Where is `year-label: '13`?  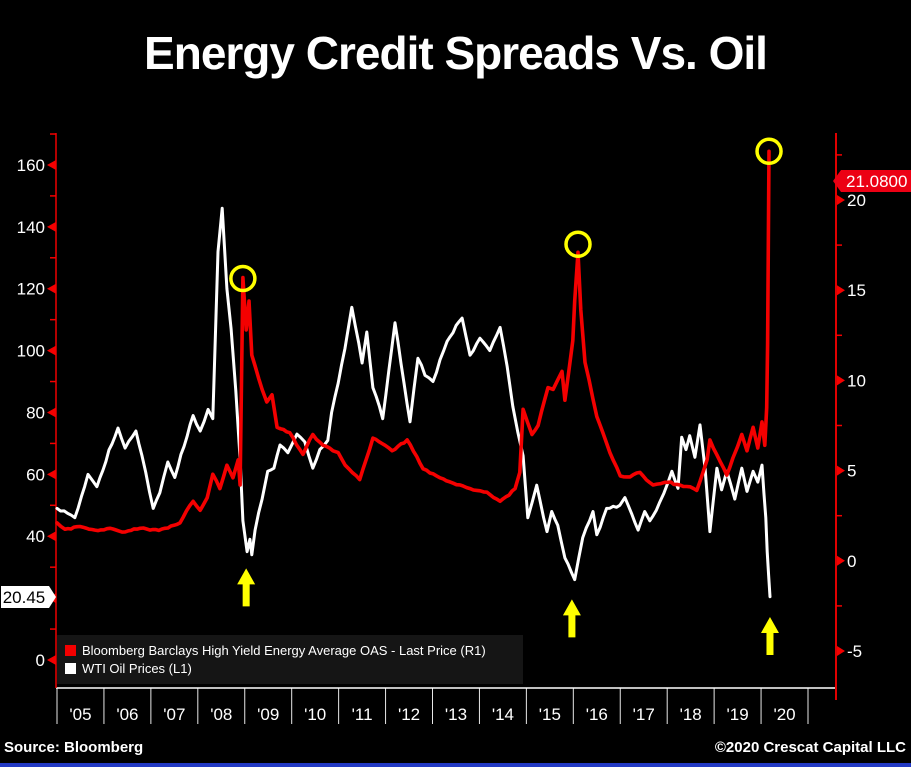 year-label: '13 is located at coordinates (456, 714).